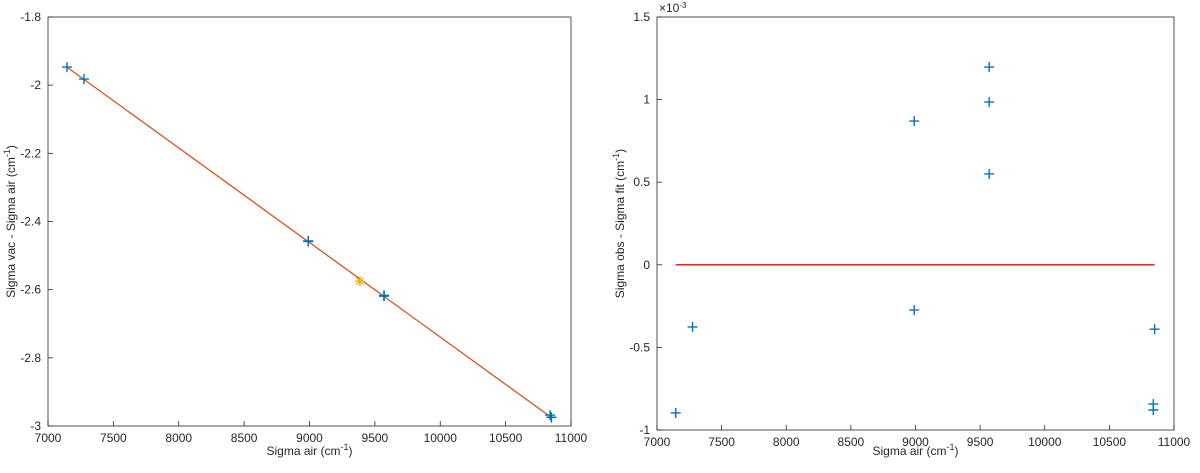  Describe the element at coordinates (641, 17) in the screenshot. I see `y-tick-label: 1.5` at that location.